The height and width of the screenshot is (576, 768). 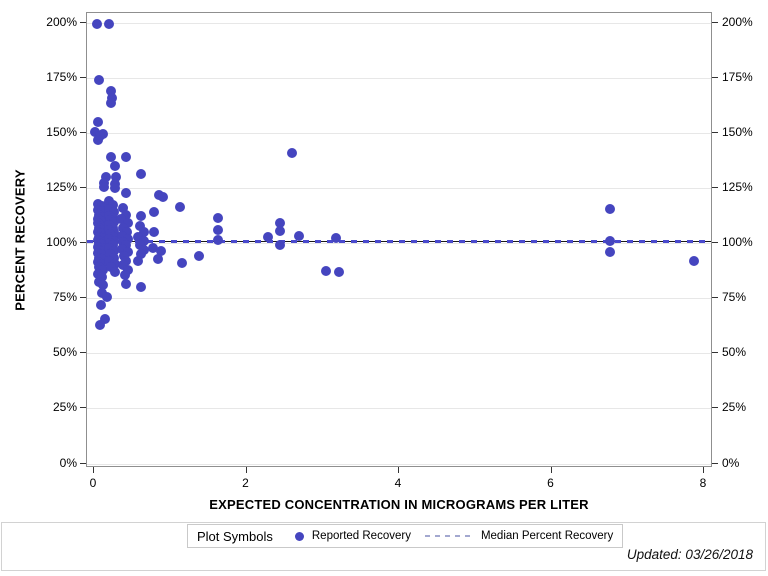 What do you see at coordinates (61, 22) in the screenshot?
I see `y-tick-label-left: 200%` at bounding box center [61, 22].